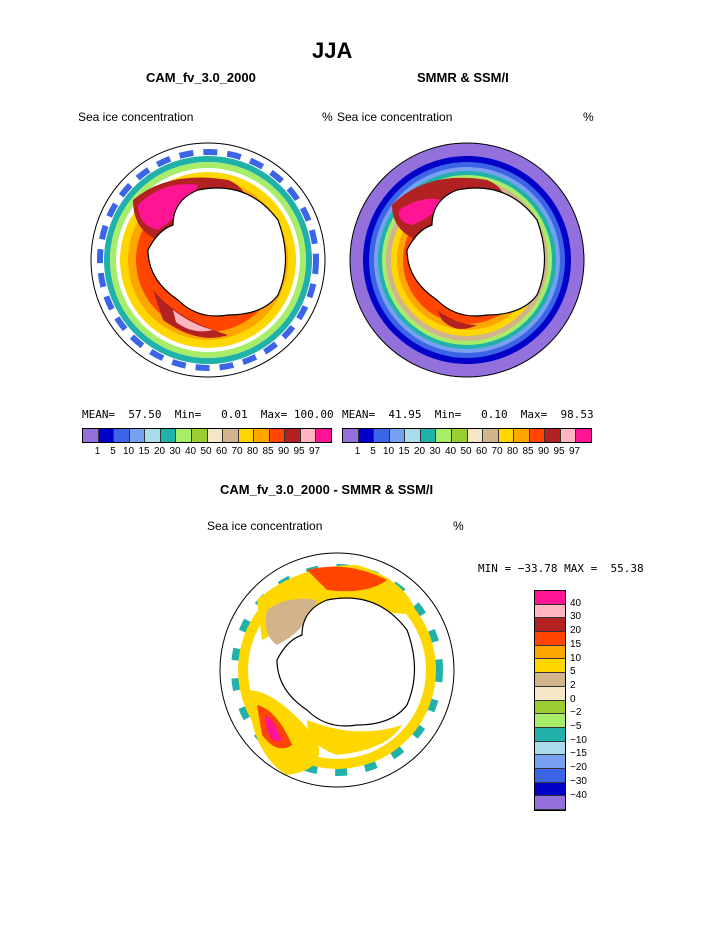 The height and width of the screenshot is (935, 723). I want to click on left-colorbar-tick-label: 85, so click(268, 451).